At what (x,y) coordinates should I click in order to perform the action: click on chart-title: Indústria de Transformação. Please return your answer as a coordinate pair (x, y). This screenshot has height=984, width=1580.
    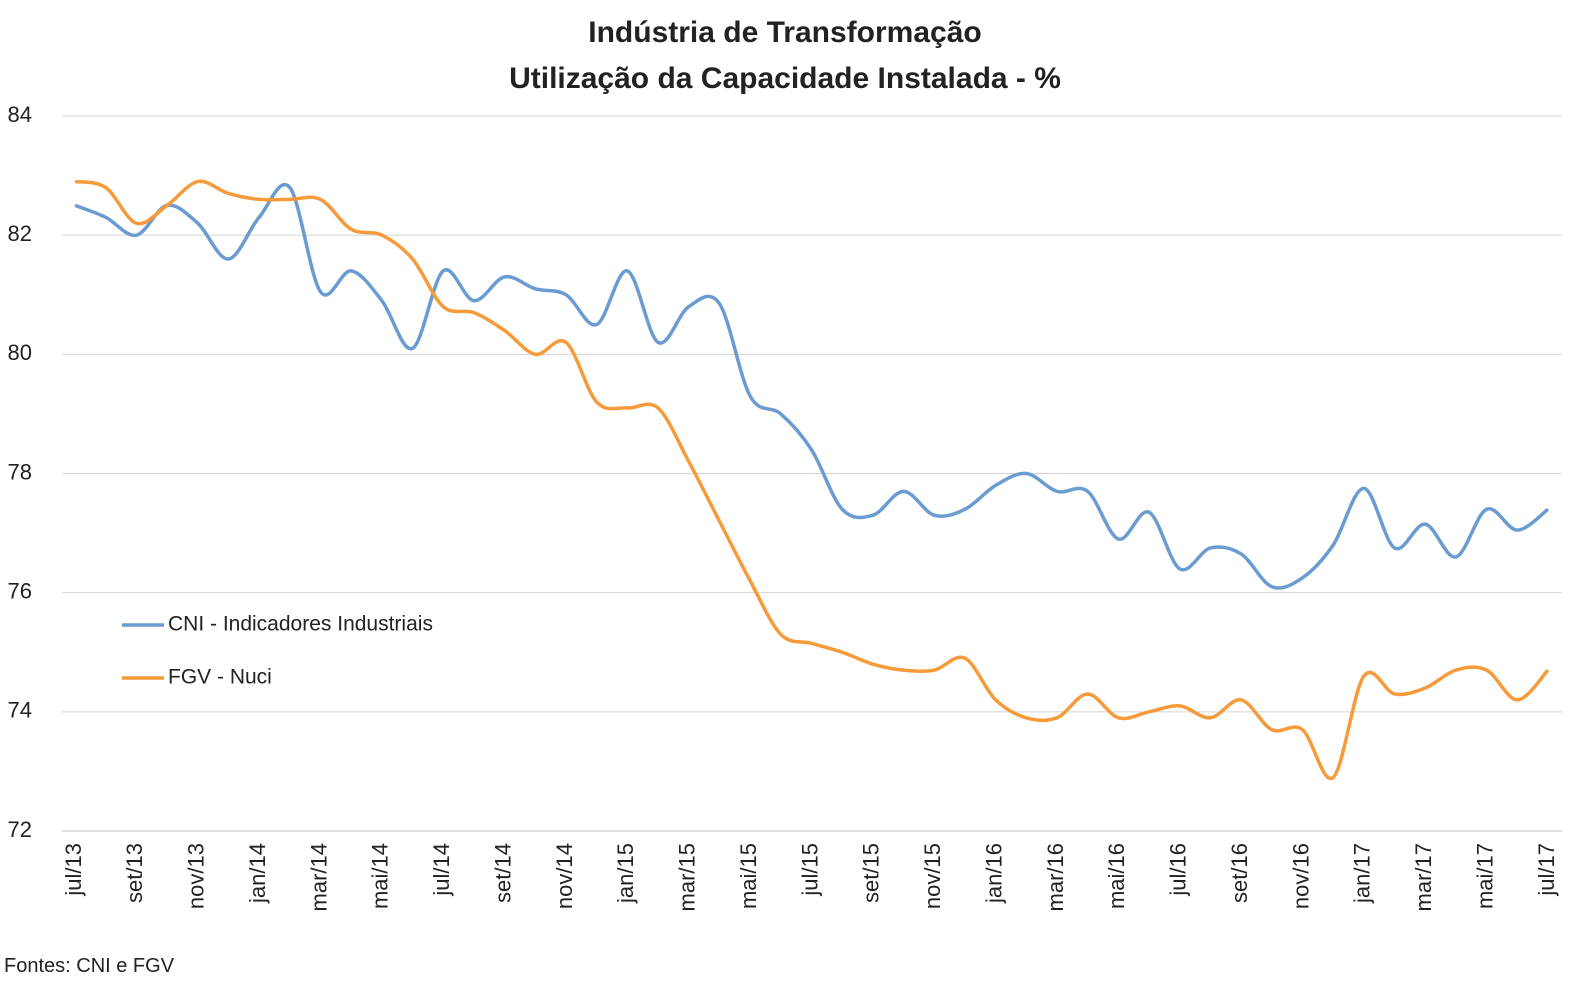
    Looking at the image, I should click on (784, 32).